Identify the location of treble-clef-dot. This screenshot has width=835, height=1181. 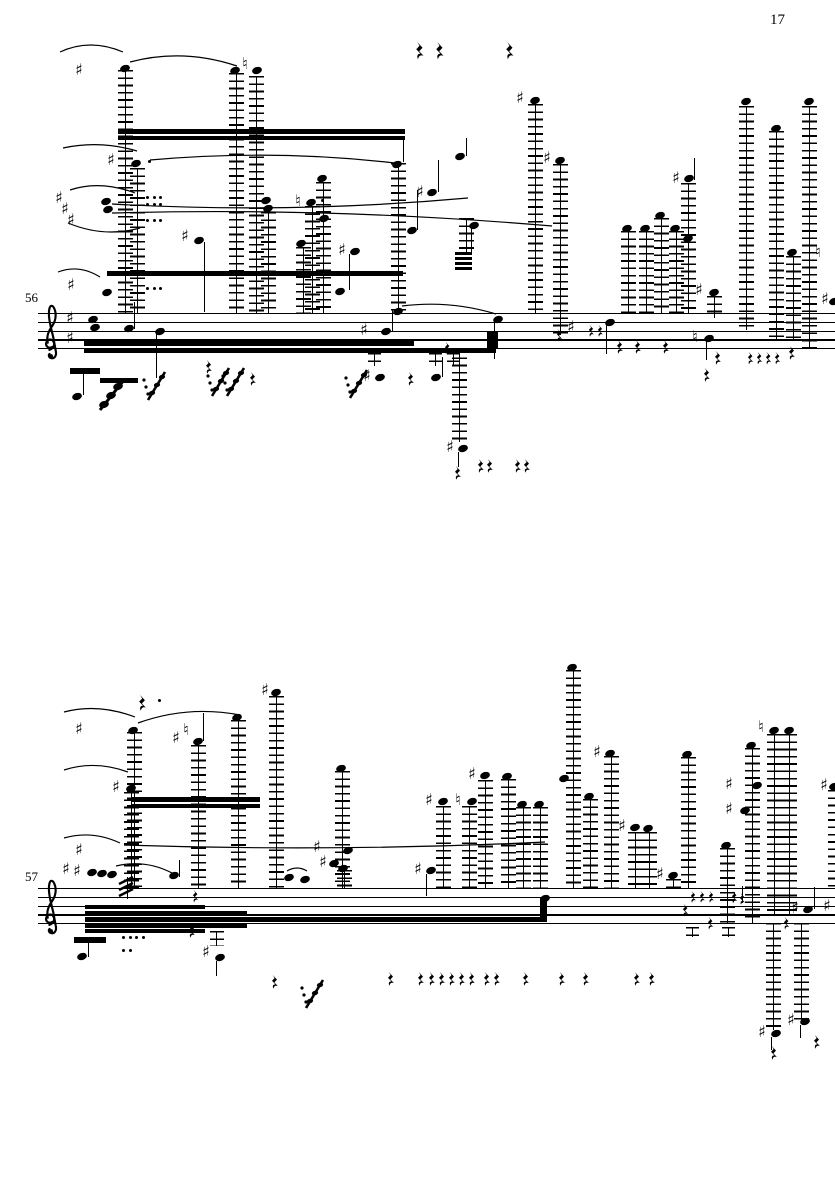
(51, 356).